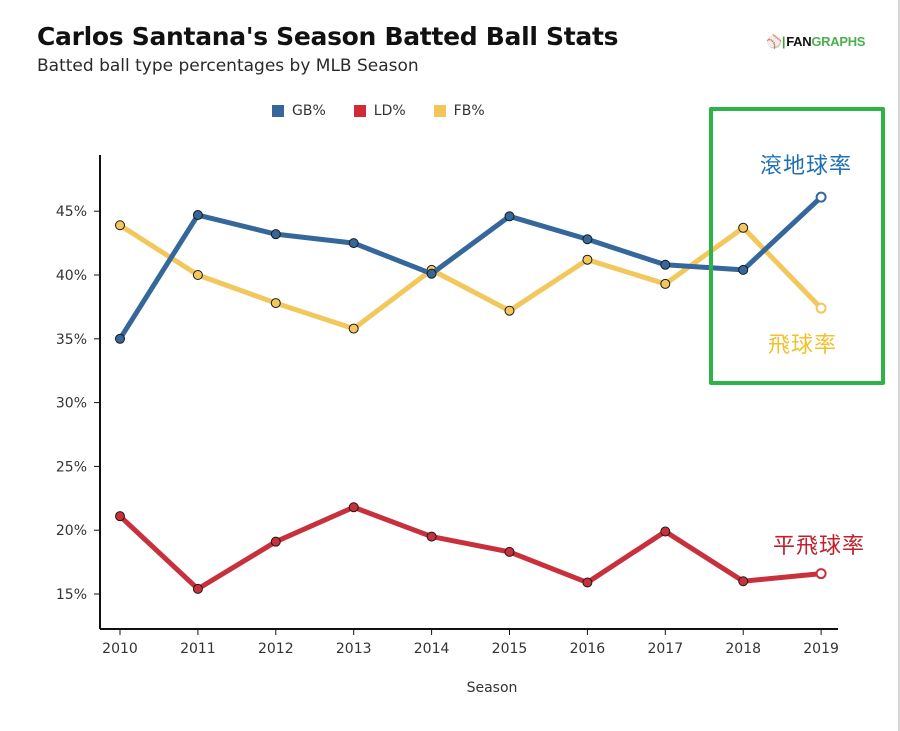 Image resolution: width=900 pixels, height=731 pixels. I want to click on legend-swatch-ld, so click(359, 111).